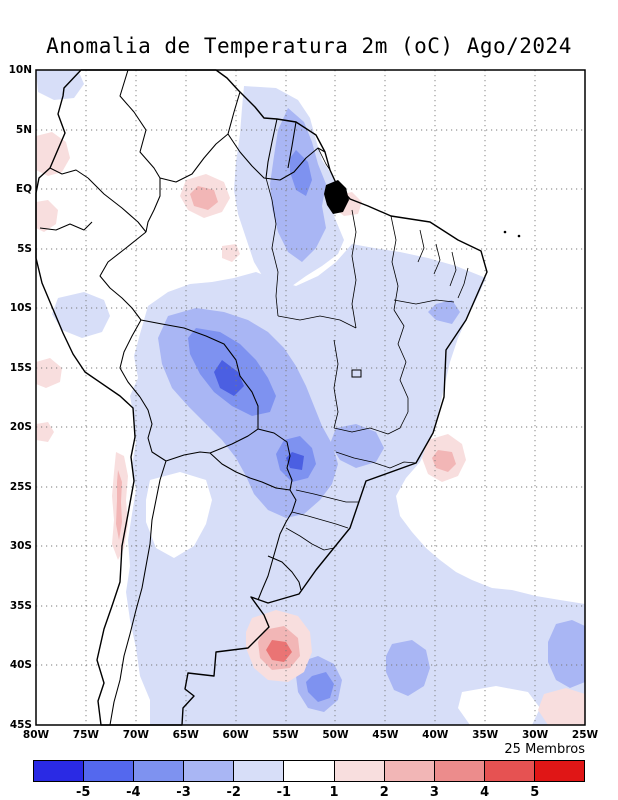 The image size is (618, 800). I want to click on lon-tick-label: 35W, so click(485, 735).